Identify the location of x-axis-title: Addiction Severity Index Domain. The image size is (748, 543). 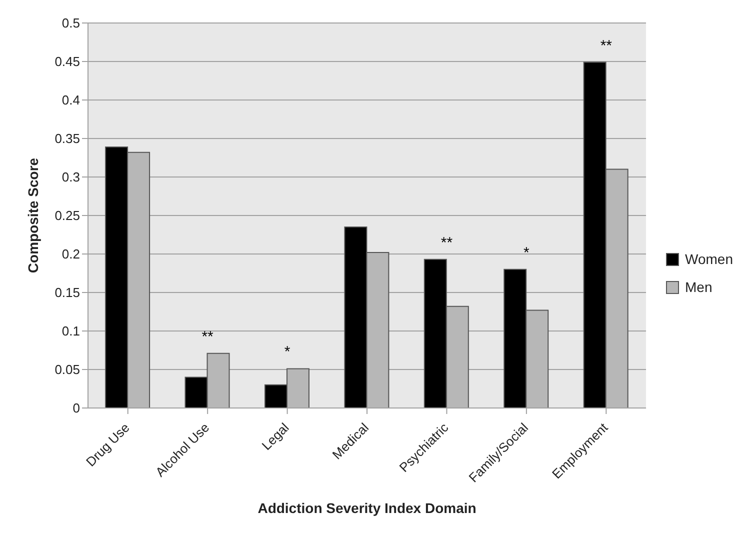
(367, 508).